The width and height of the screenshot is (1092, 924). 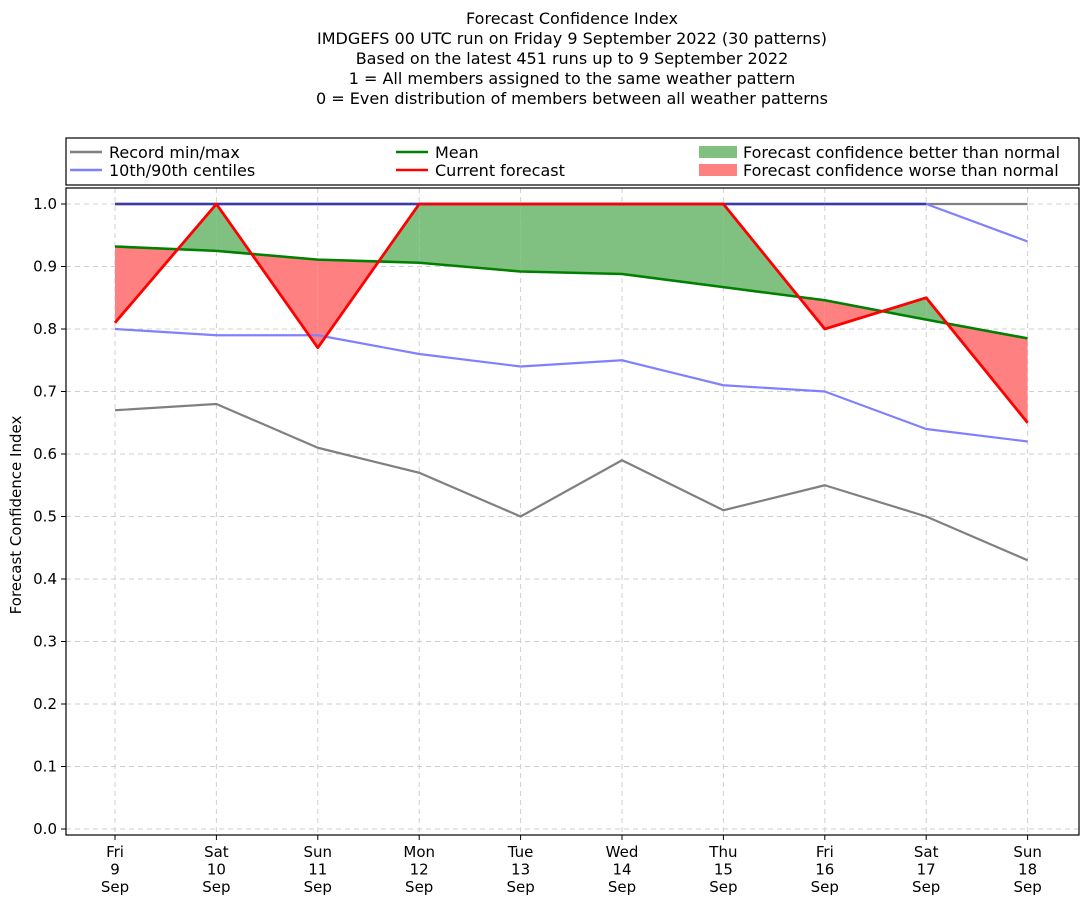 What do you see at coordinates (419, 870) in the screenshot?
I see `x-tick-label: 12` at bounding box center [419, 870].